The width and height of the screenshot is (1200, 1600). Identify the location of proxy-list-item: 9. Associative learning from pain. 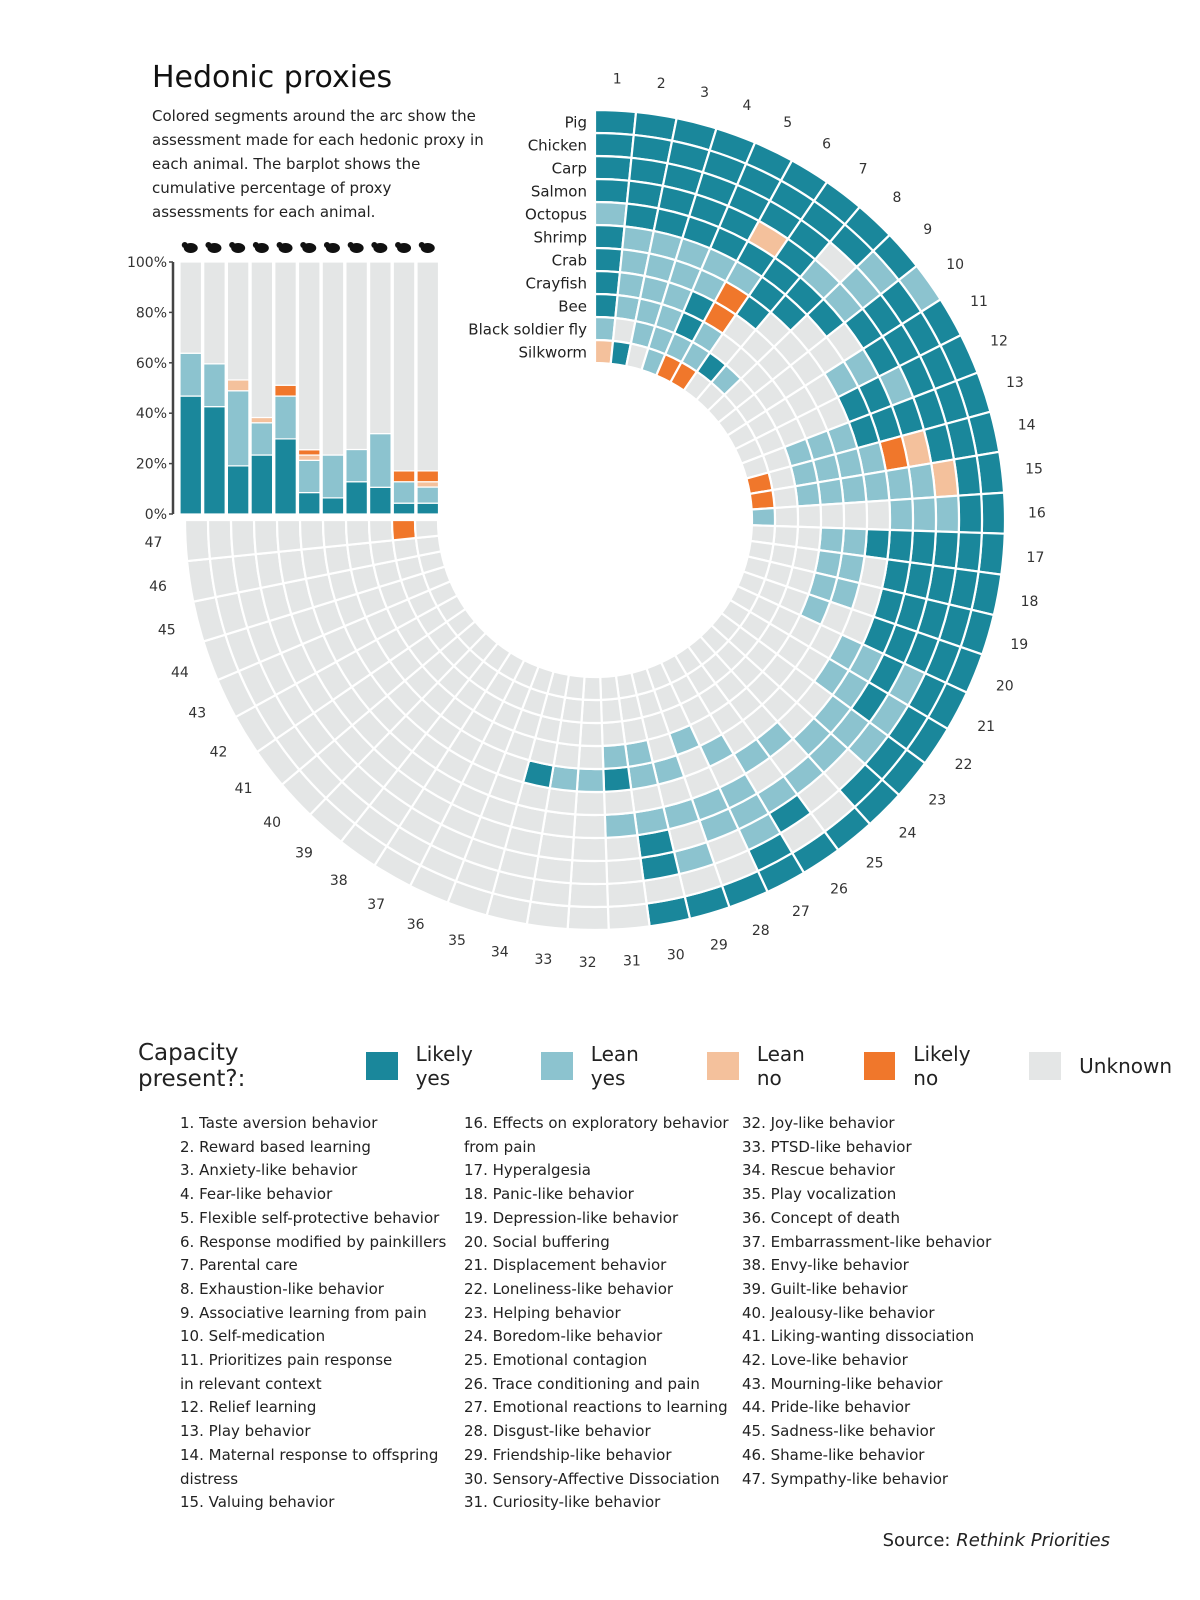
(303, 1312).